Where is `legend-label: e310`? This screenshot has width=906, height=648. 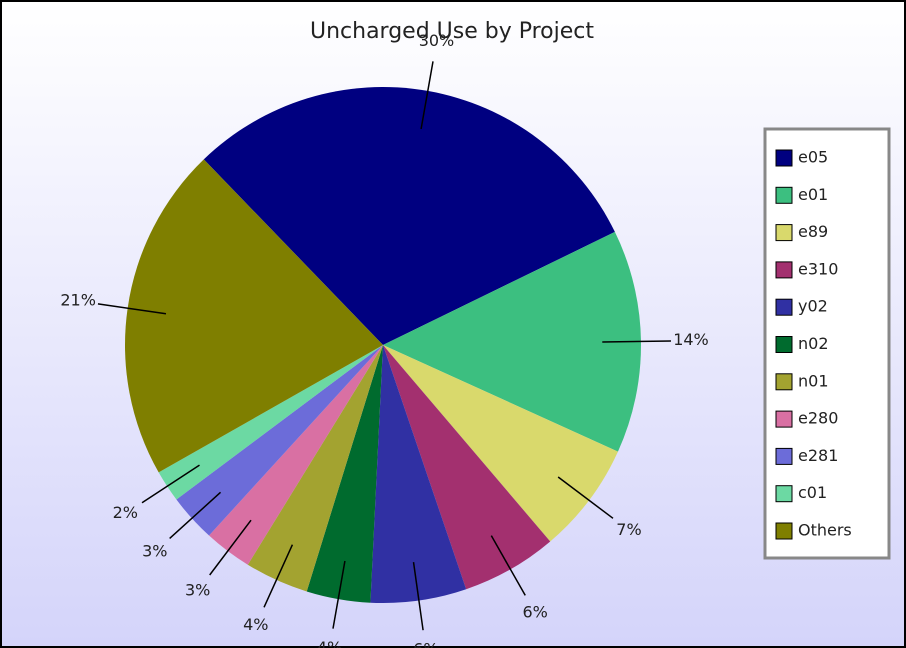
legend-label: e310 is located at coordinates (818, 268).